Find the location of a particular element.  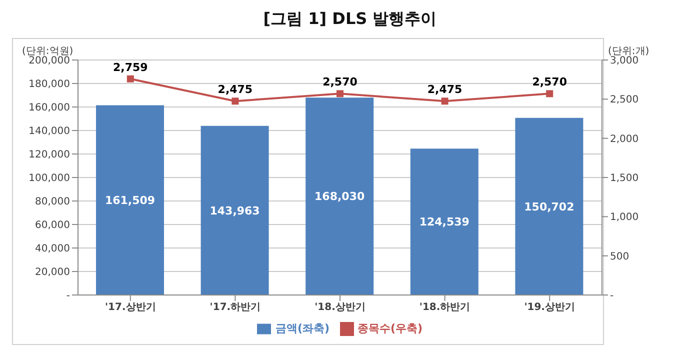

y-tick-label: 160,000 is located at coordinates (49, 108).